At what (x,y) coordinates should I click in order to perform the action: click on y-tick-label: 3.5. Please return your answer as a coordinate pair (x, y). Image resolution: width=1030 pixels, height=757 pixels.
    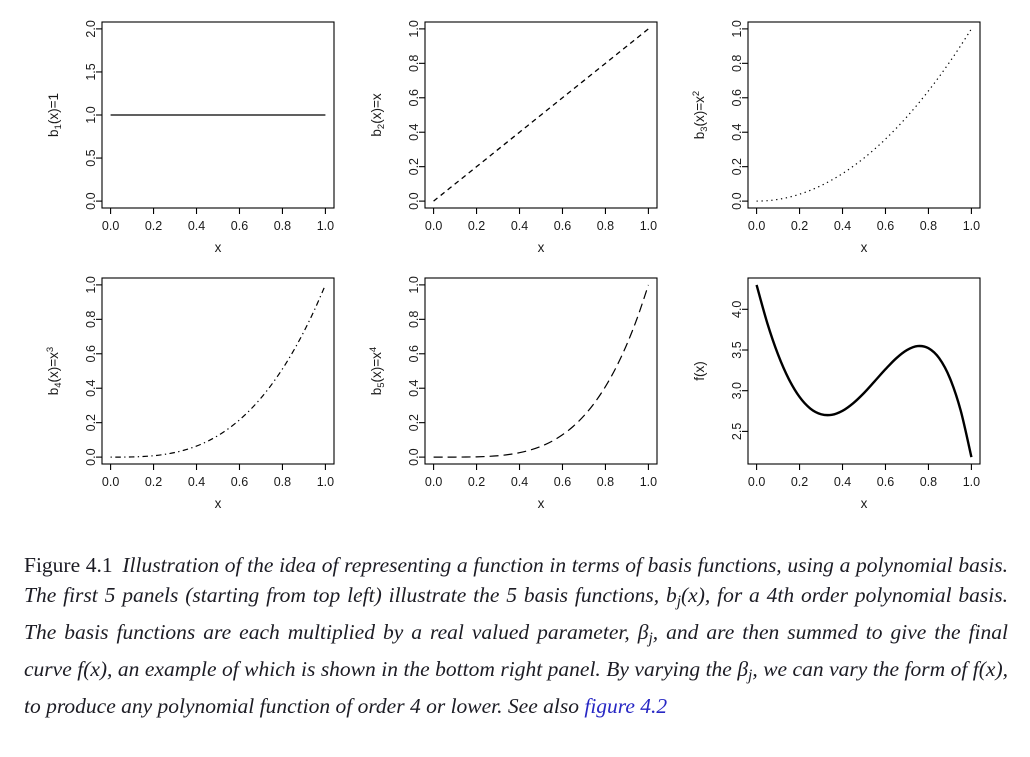
    Looking at the image, I should click on (737, 349).